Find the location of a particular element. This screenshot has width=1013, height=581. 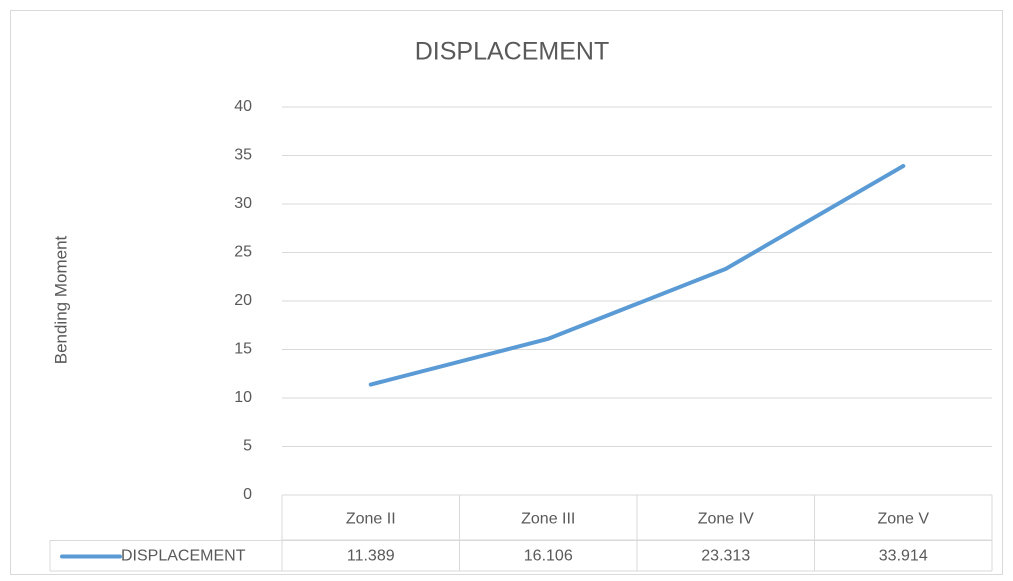

x-tick-label: Zone III is located at coordinates (548, 519).